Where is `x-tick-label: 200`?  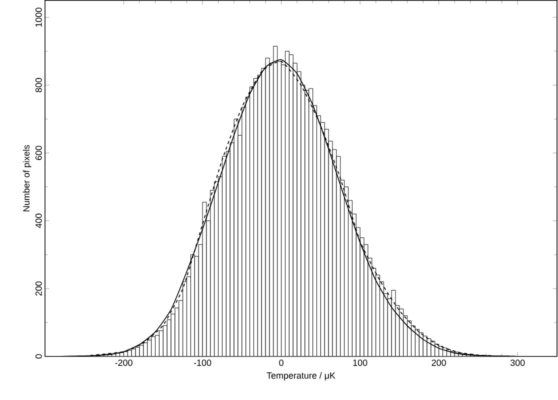
x-tick-label: 200 is located at coordinates (439, 362).